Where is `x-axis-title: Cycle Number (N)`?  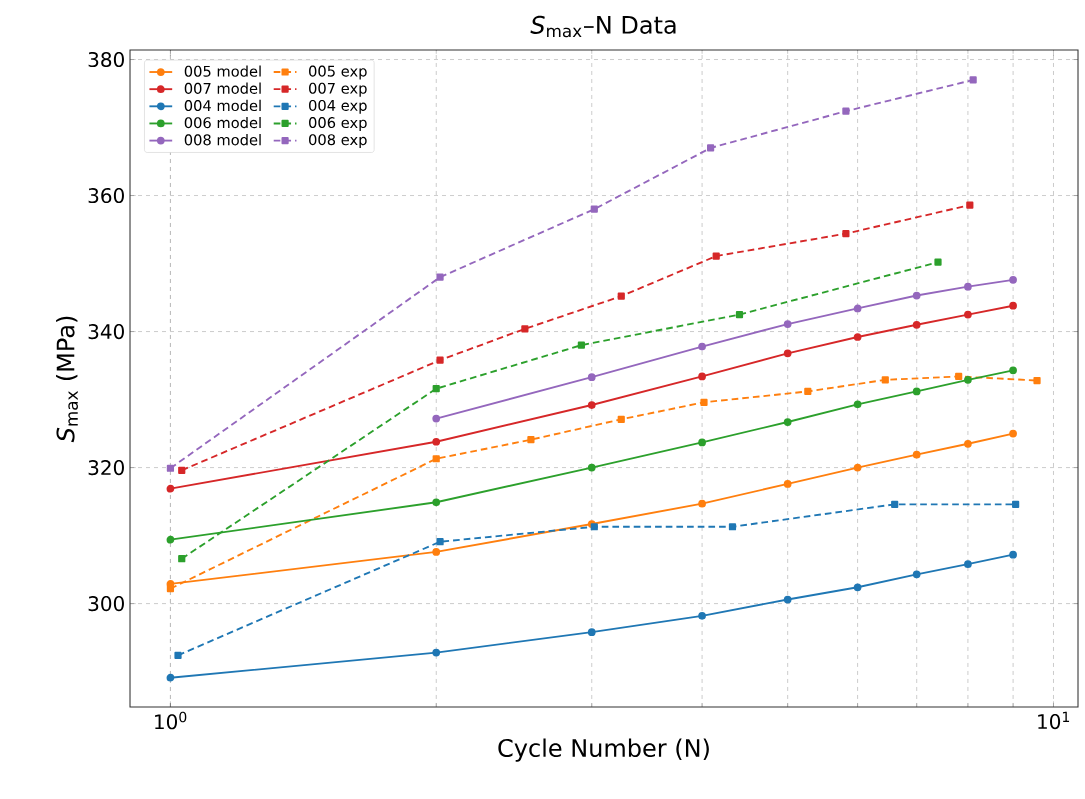
x-axis-title: Cycle Number (N) is located at coordinates (603, 750).